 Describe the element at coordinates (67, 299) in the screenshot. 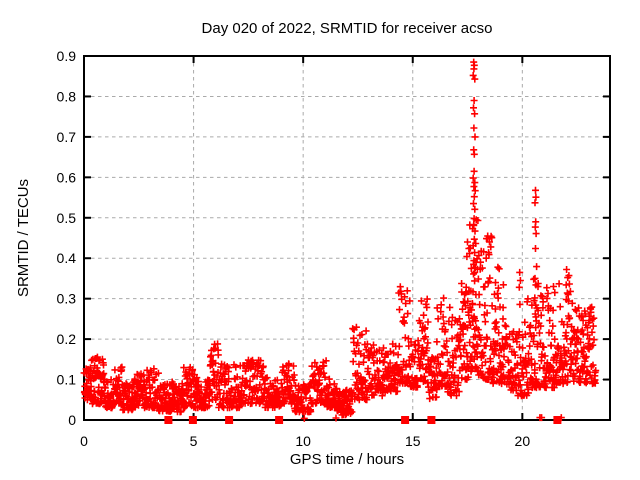

I see `y-tick-label: 0.3` at that location.